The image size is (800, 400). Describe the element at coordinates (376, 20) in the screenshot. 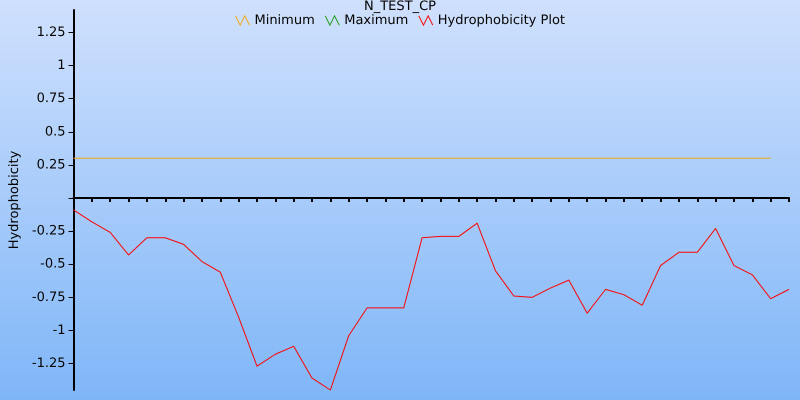

I see `legend-label: Maximum` at that location.